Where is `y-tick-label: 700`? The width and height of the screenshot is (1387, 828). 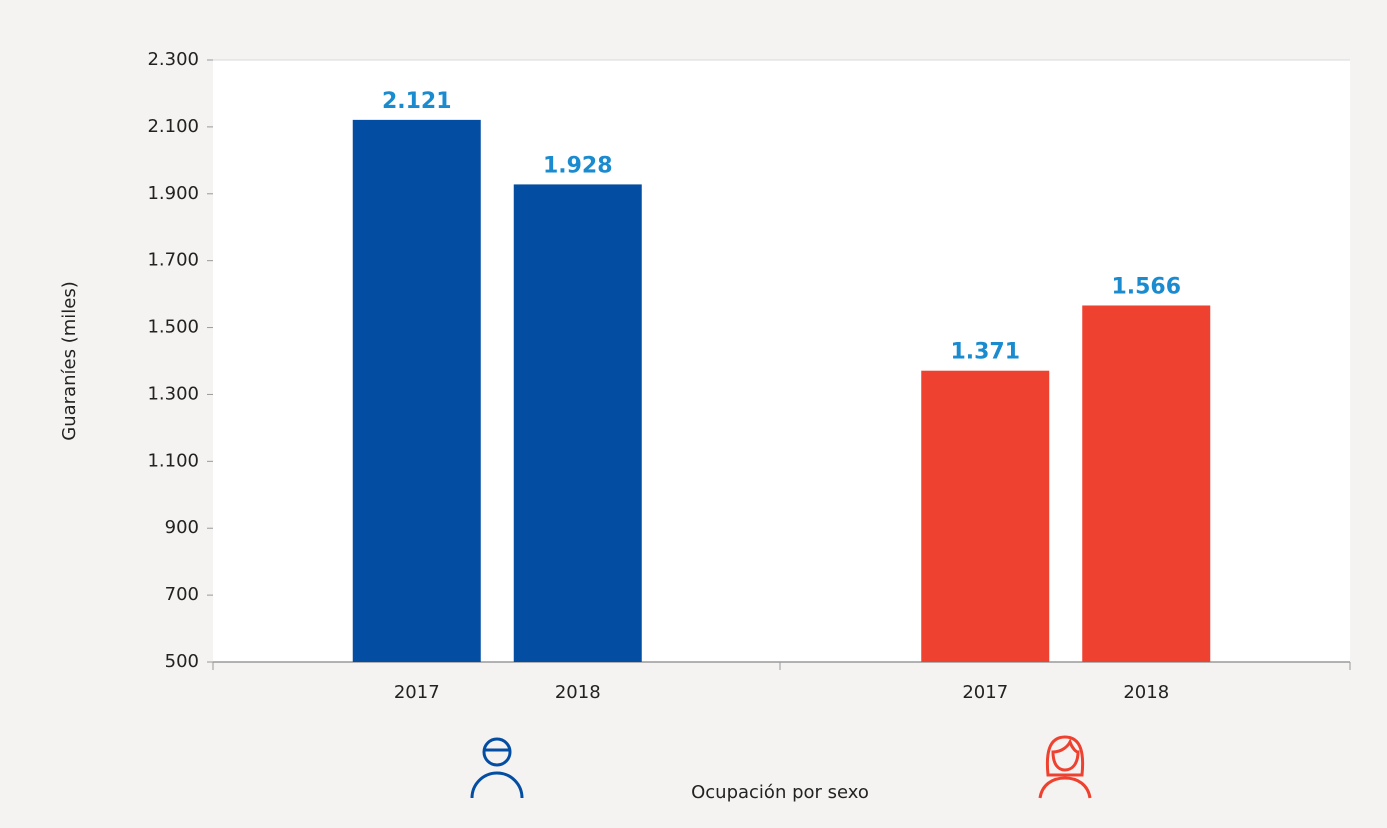
y-tick-label: 700 is located at coordinates (182, 594).